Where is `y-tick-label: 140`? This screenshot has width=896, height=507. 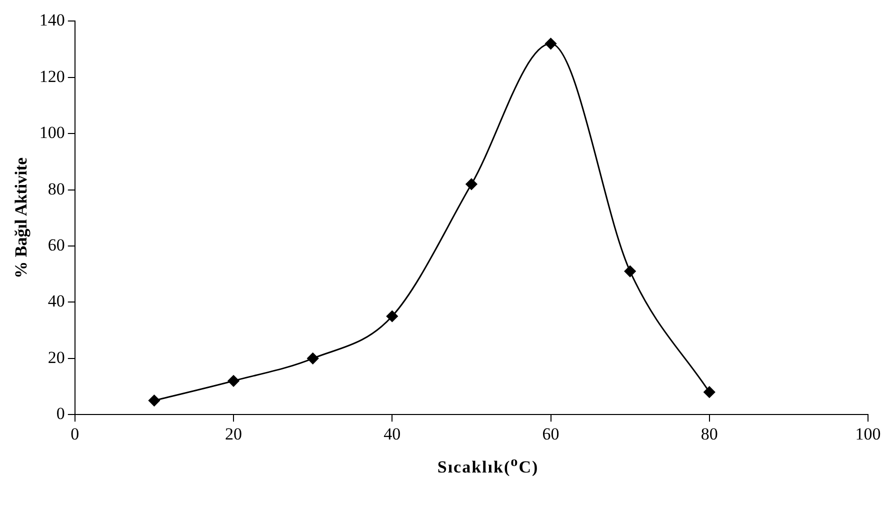 y-tick-label: 140 is located at coordinates (52, 20).